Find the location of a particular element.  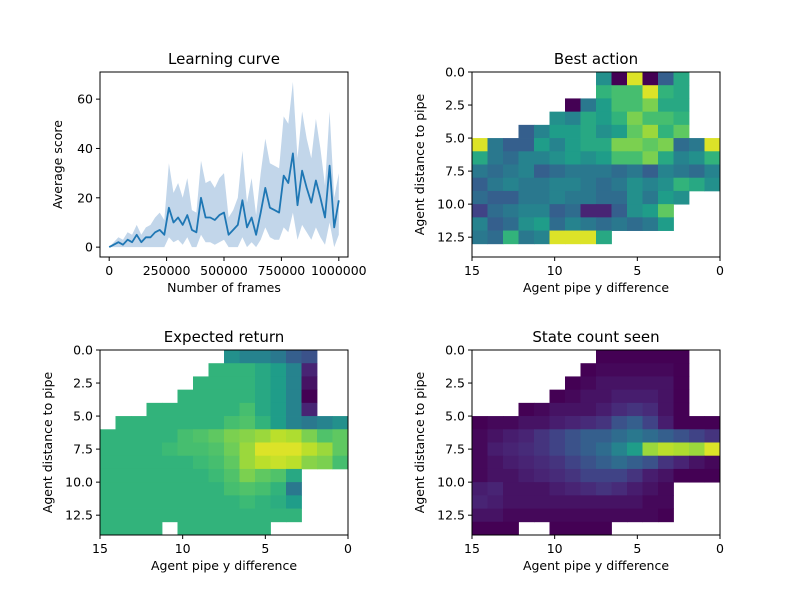

y-tick-label: 12.5 is located at coordinates (79, 515).